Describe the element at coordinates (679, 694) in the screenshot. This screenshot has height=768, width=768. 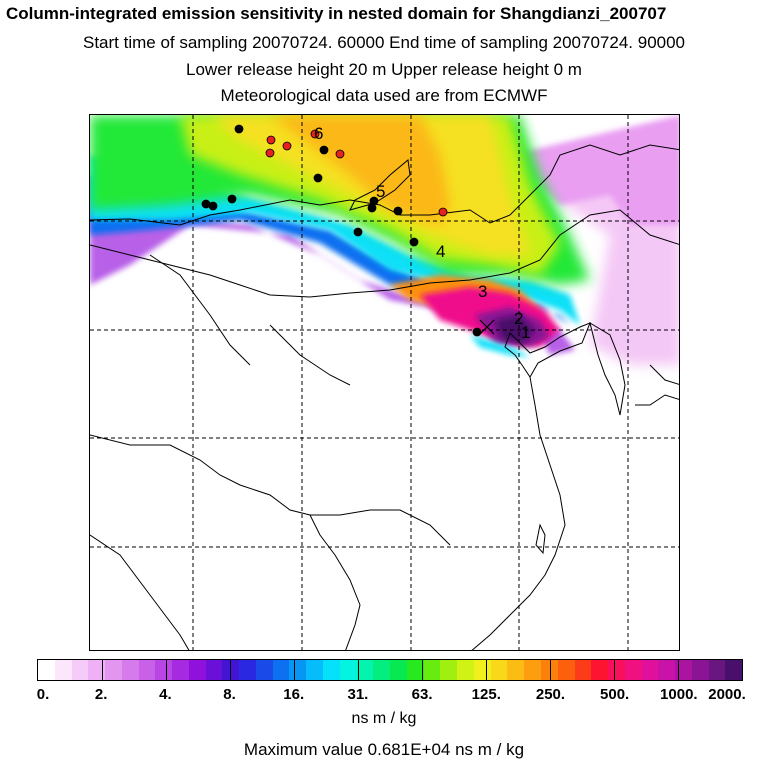
I see `color-scale-tick-label: 1000.` at that location.